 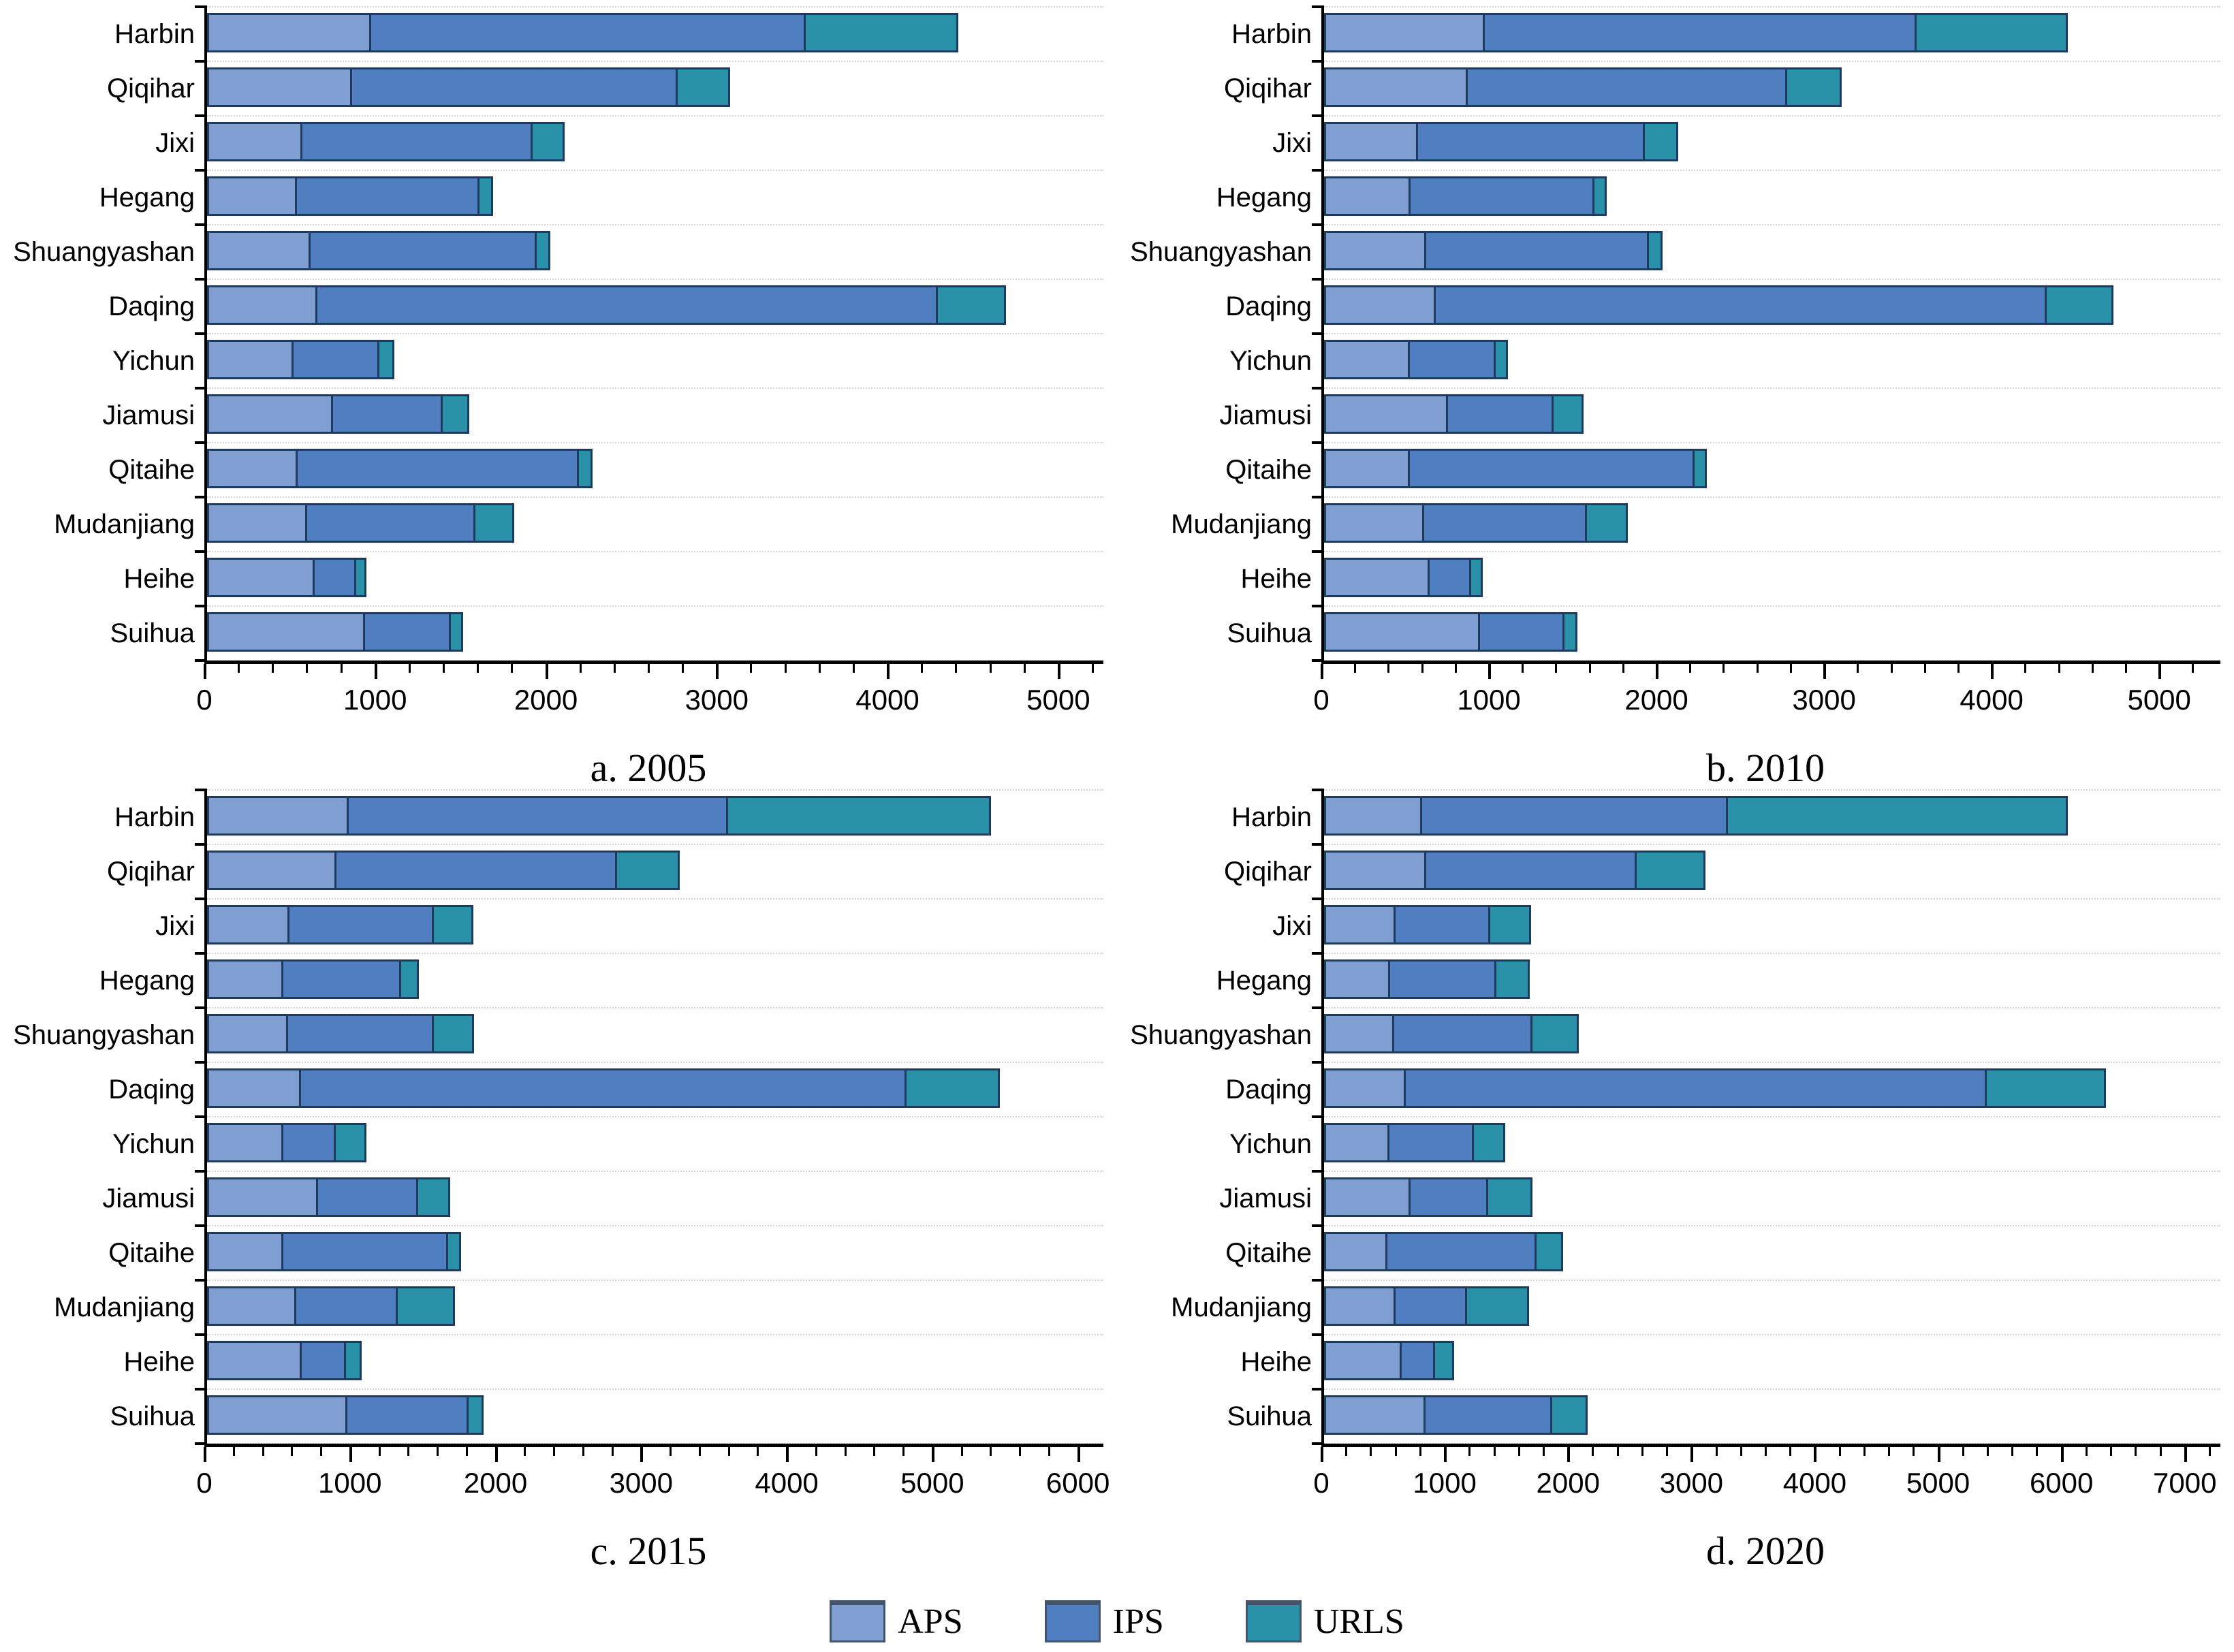 I want to click on category-label: Shuangyashan, so click(x=104, y=252).